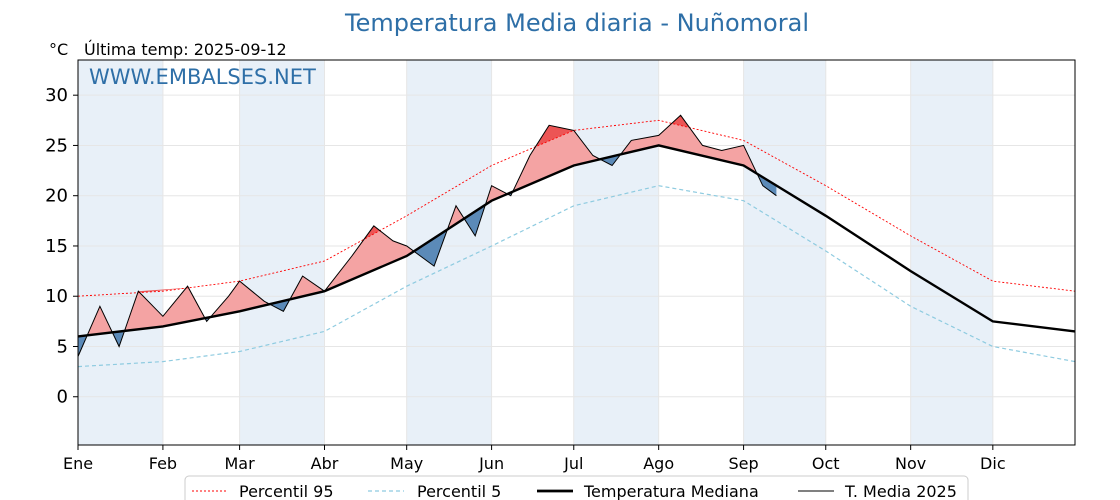 This screenshot has width=1120, height=500. What do you see at coordinates (576, 23) in the screenshot?
I see `chart-title: Temperatura Media diaria - Nuñomoral` at bounding box center [576, 23].